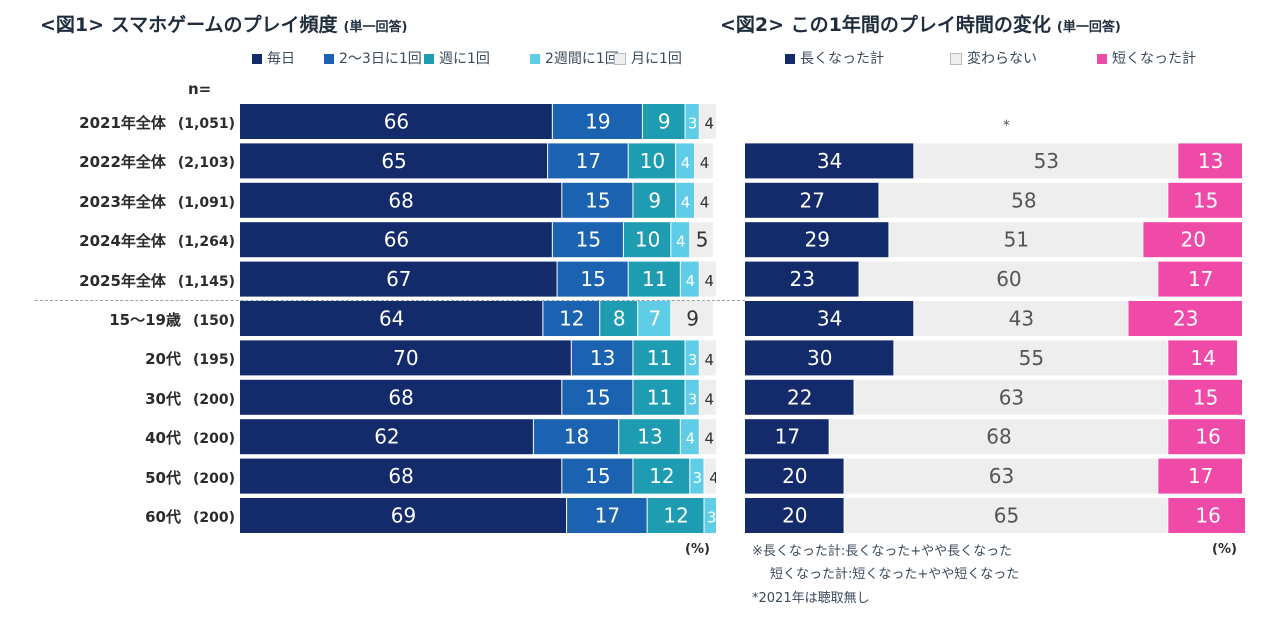 Image resolution: width=1280 pixels, height=629 pixels. I want to click on row-label: 15～19歳 (150), so click(117, 319).